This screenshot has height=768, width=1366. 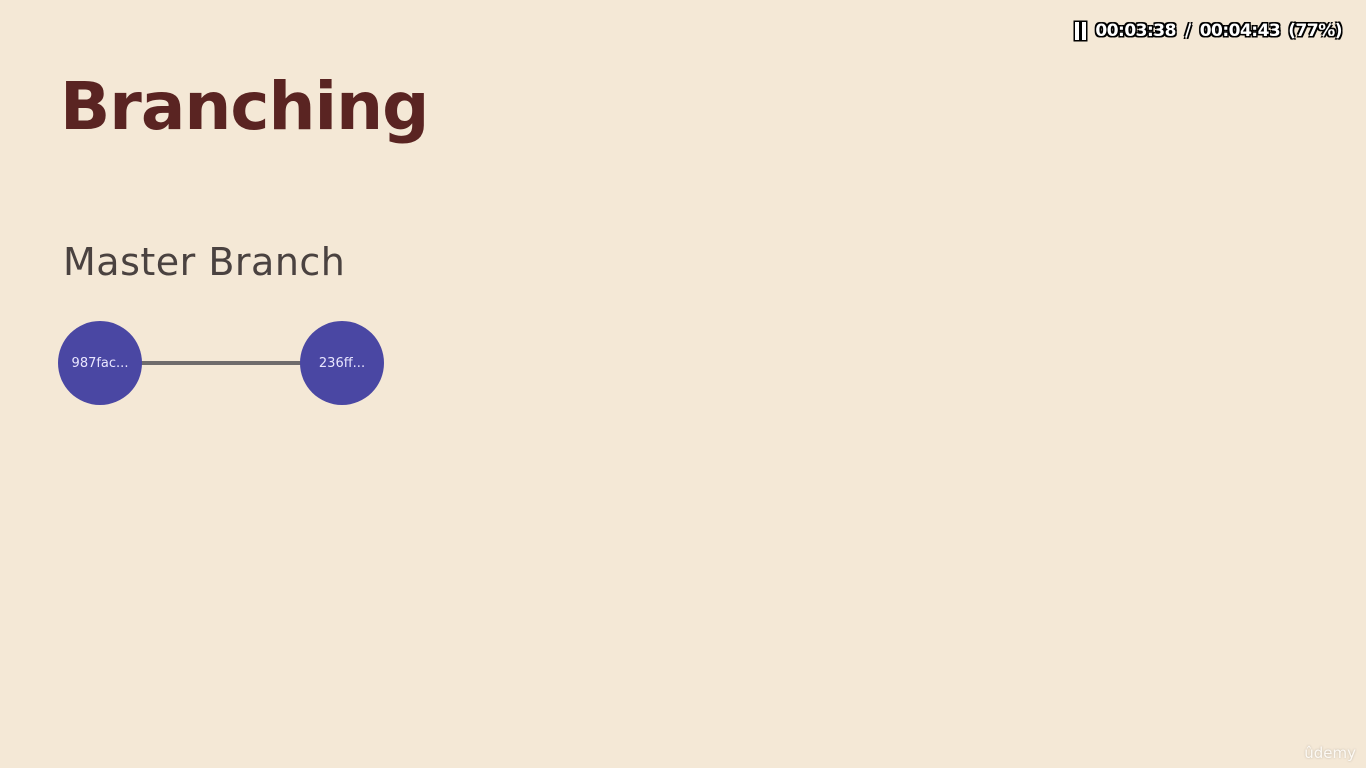 What do you see at coordinates (1330, 753) in the screenshot?
I see `udemy-watermark: ûdemy` at bounding box center [1330, 753].